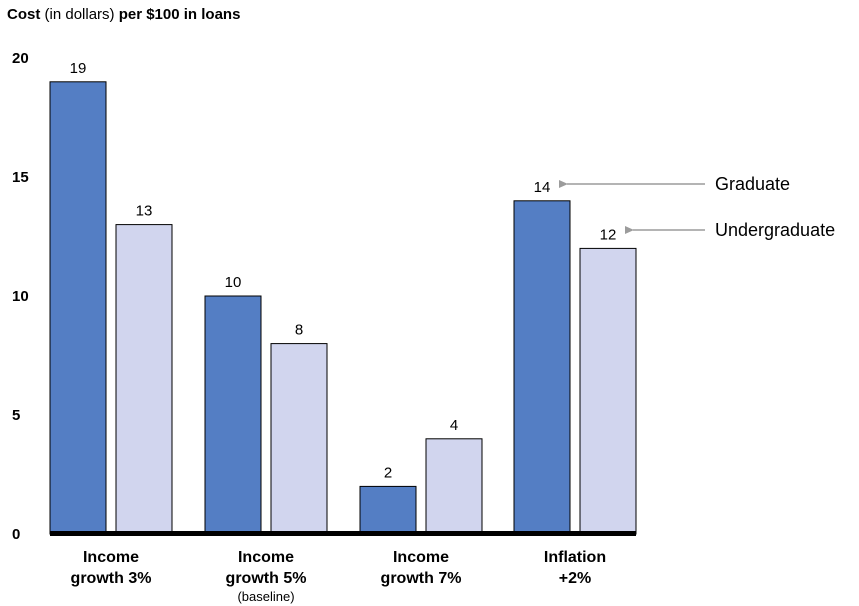 The height and width of the screenshot is (606, 859). I want to click on data-label: 13, so click(144, 211).